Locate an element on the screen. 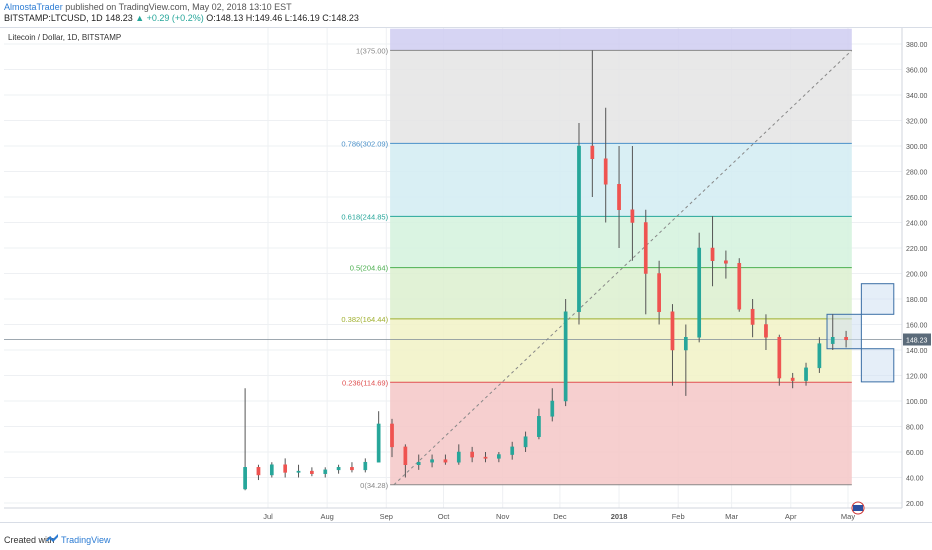 This screenshot has height=550, width=932. chart-title: Litecoin / Dollar, 1D, BITSTAMP is located at coordinates (65, 37).